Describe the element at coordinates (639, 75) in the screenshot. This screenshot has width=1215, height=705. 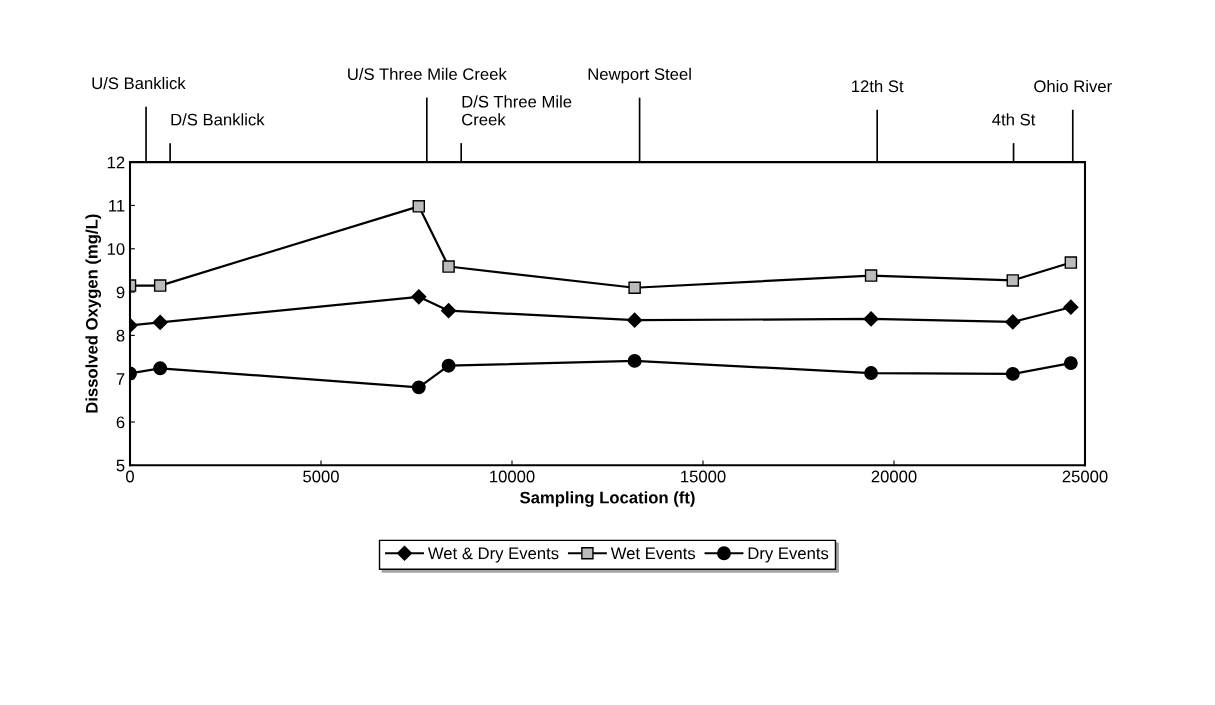
I see `ref-line-label: Newport Steel` at that location.